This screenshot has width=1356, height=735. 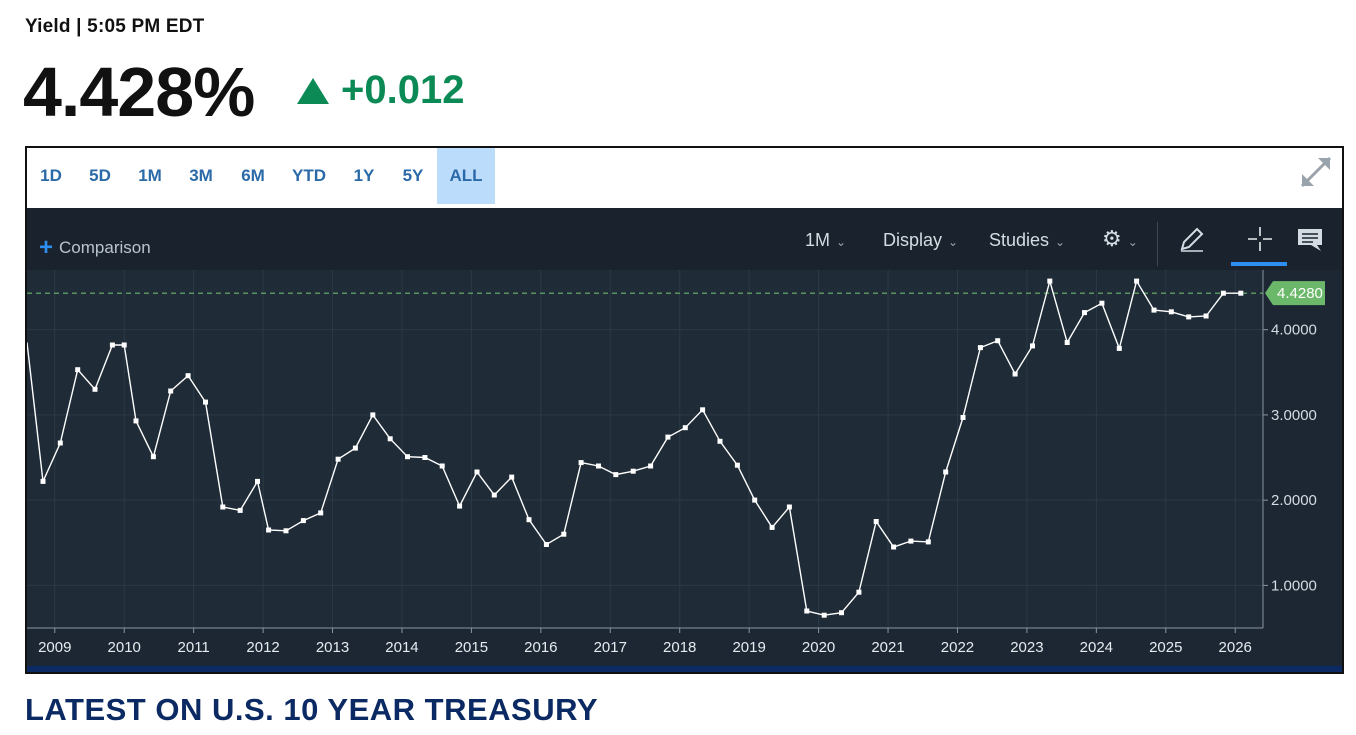 I want to click on range-3m-button: 3M, so click(x=201, y=175).